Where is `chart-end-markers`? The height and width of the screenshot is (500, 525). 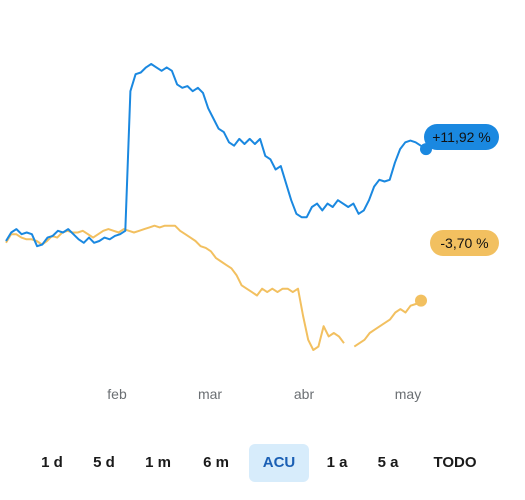
chart-end-markers is located at coordinates (423, 225).